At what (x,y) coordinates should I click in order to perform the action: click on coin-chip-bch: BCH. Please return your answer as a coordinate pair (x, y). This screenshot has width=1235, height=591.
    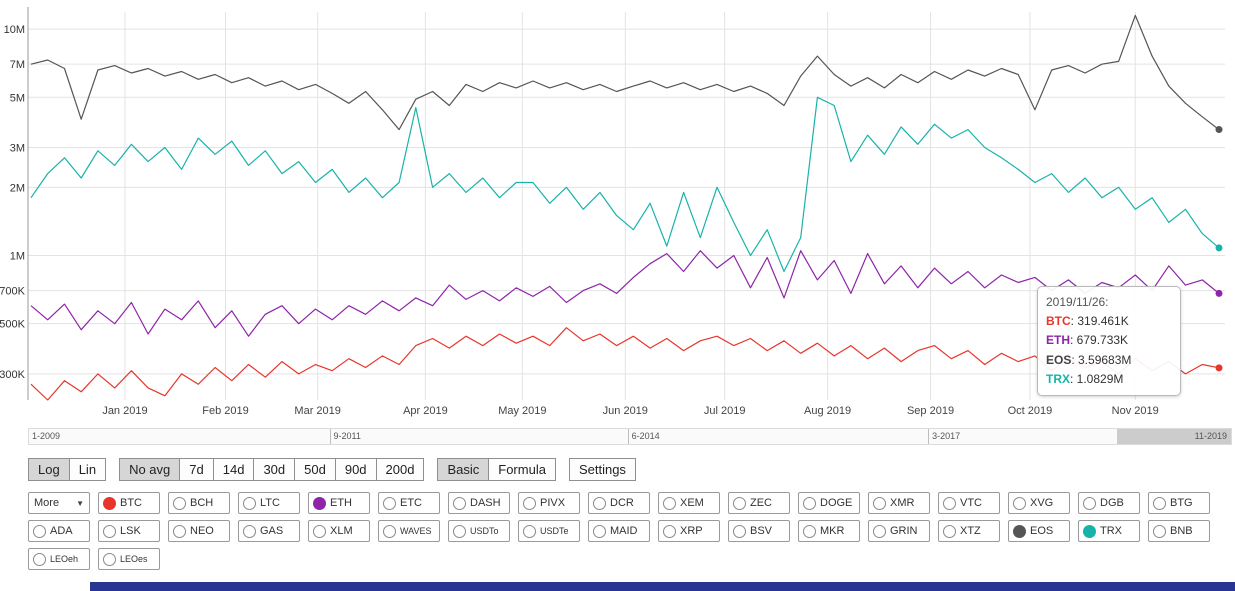
    Looking at the image, I should click on (199, 503).